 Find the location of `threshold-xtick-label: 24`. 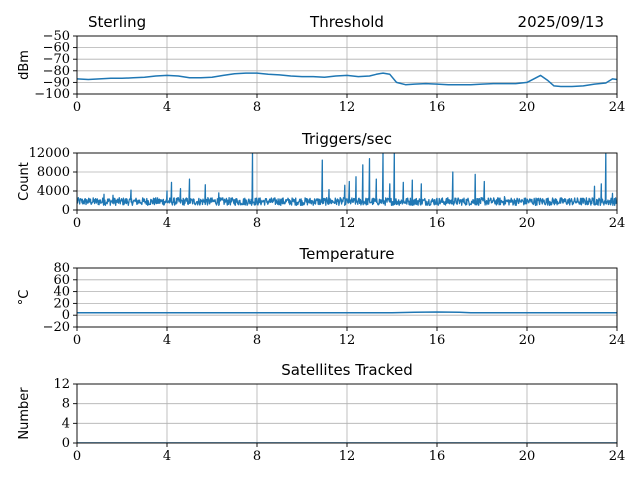

threshold-xtick-label: 24 is located at coordinates (617, 107).